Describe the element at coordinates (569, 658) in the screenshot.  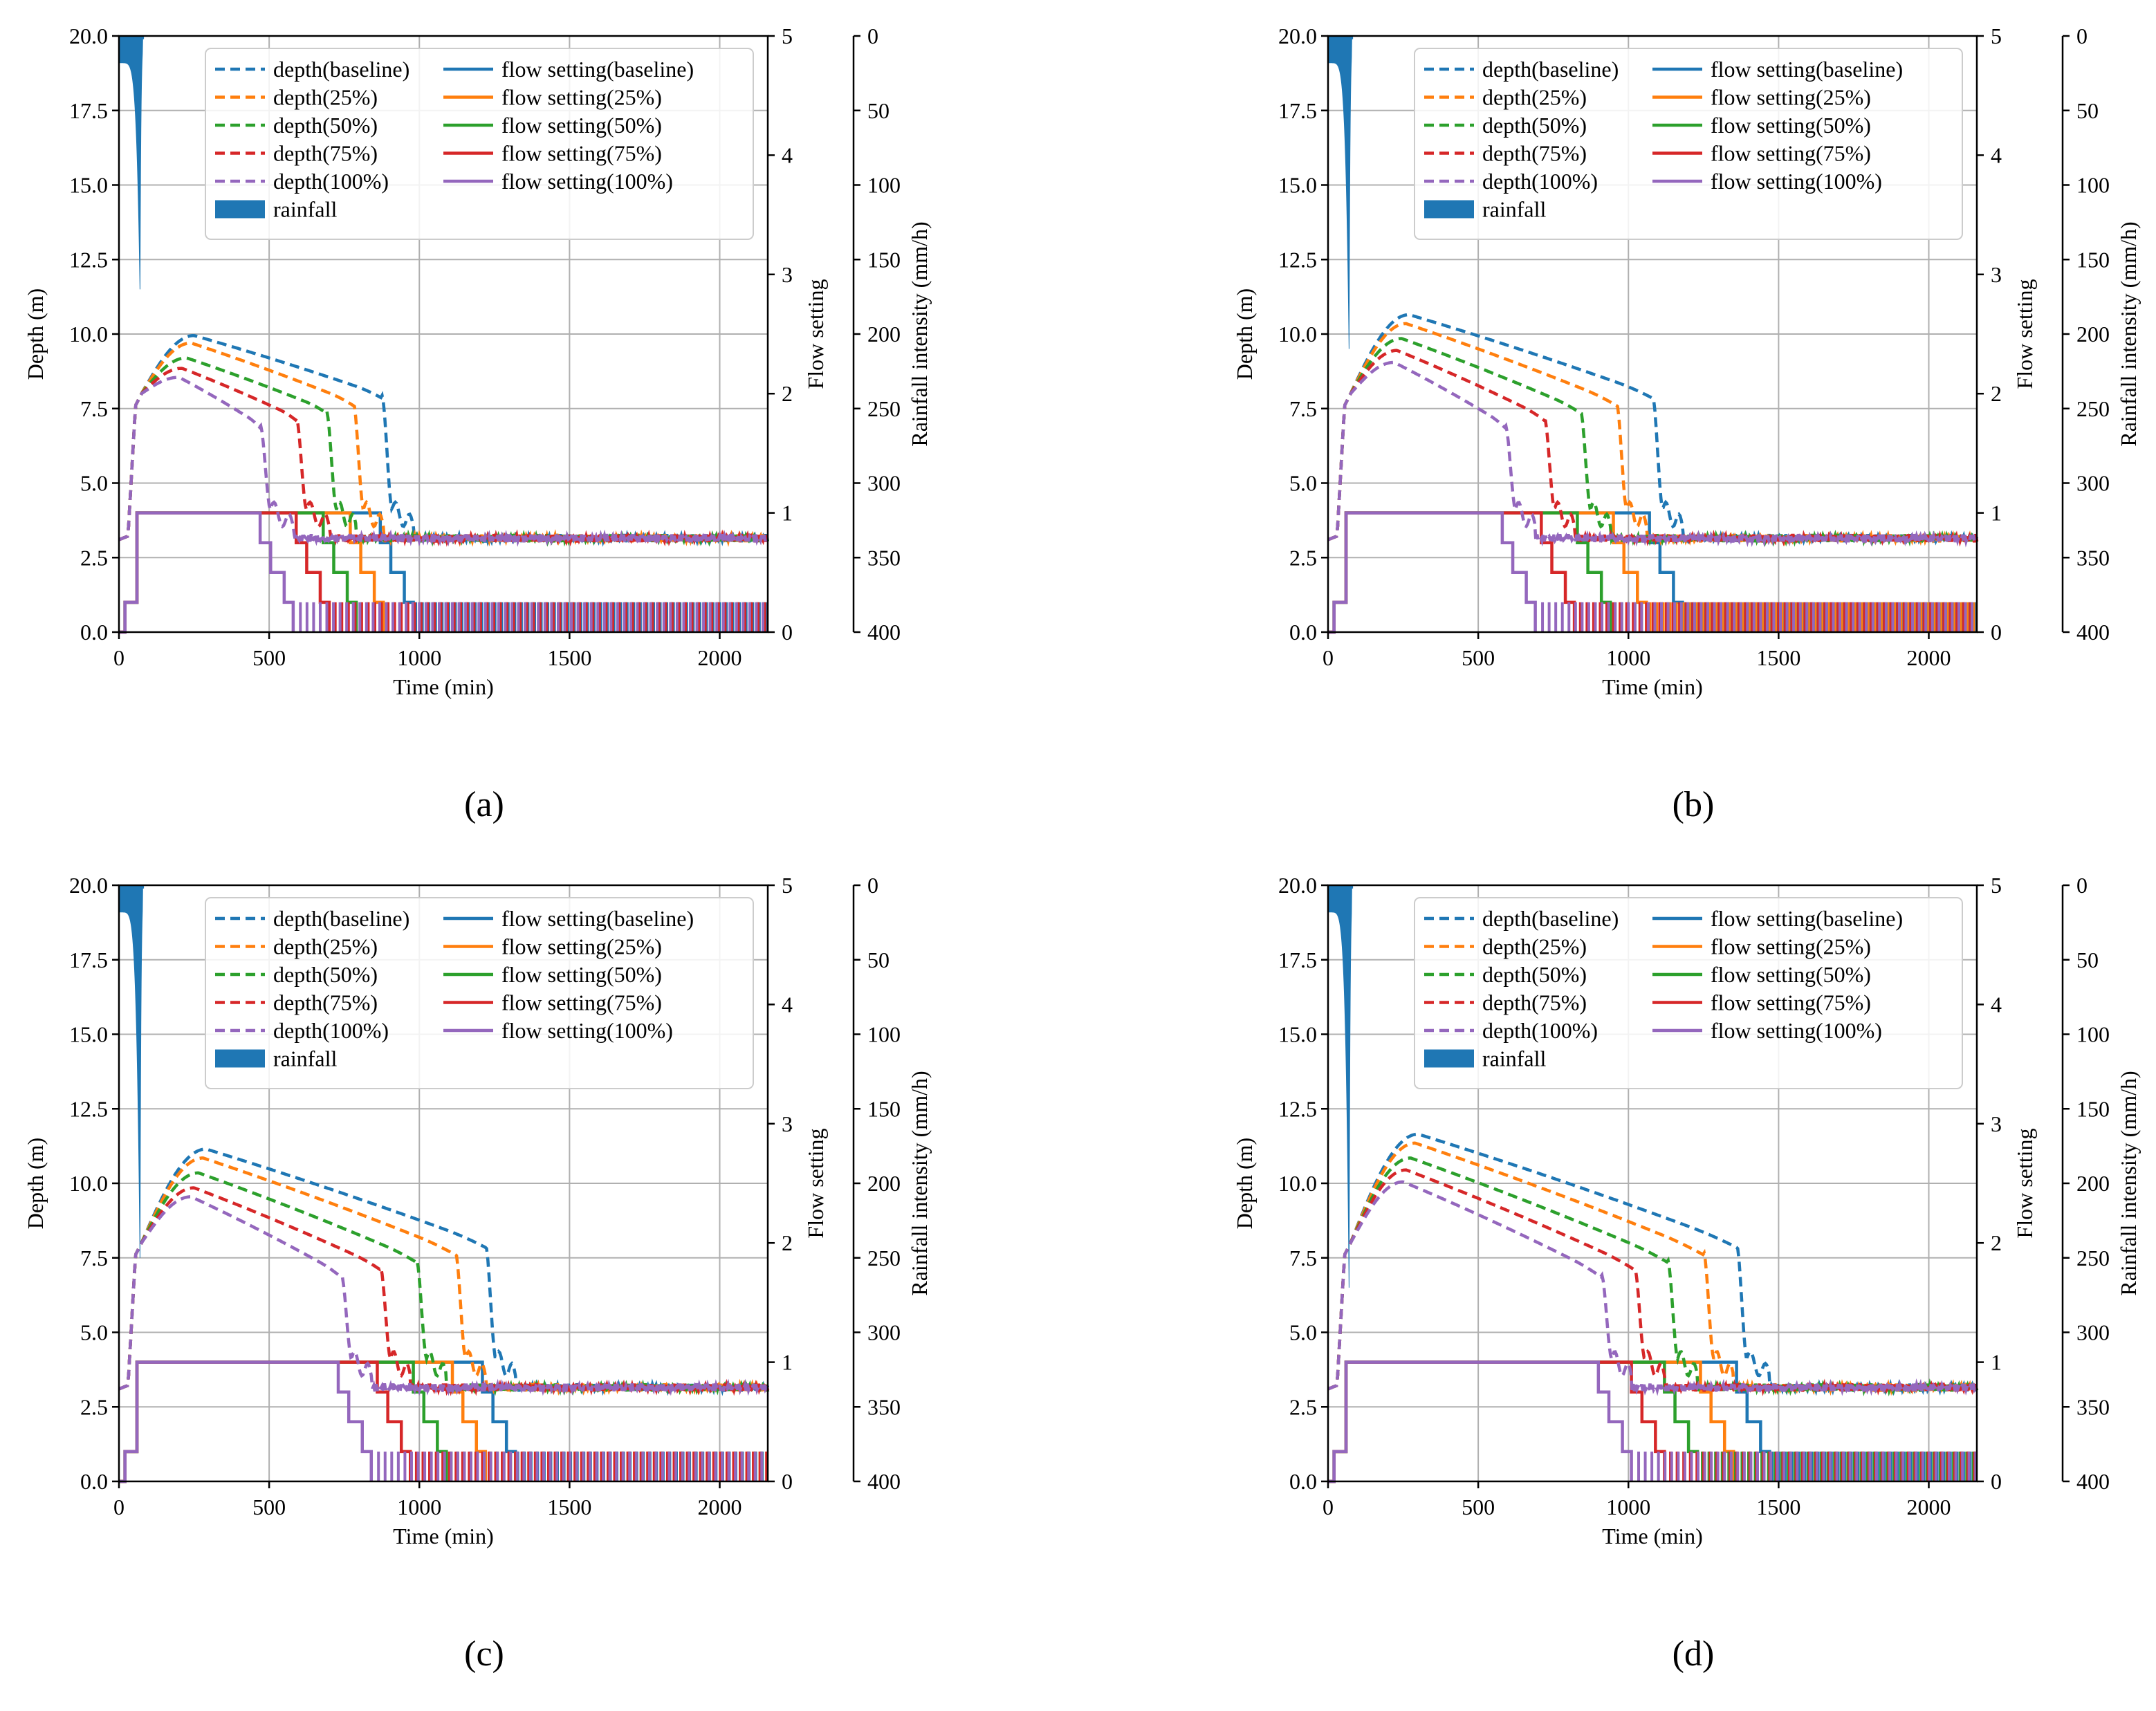
I see `x-tick-label: 1500` at that location.